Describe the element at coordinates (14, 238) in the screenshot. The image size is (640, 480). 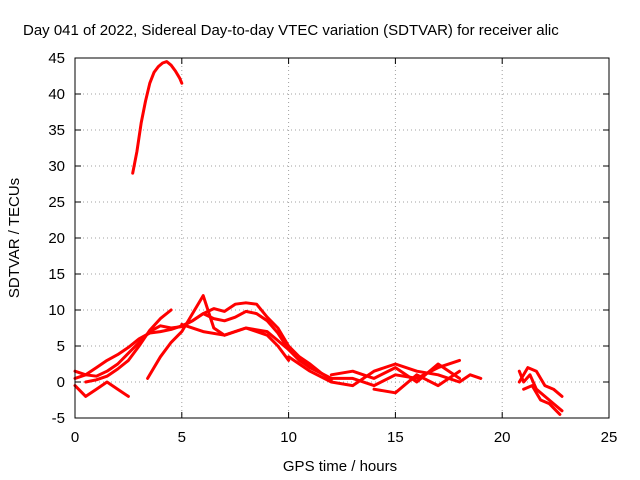
I see `y-axis-label: SDTVAR / TECUs` at that location.